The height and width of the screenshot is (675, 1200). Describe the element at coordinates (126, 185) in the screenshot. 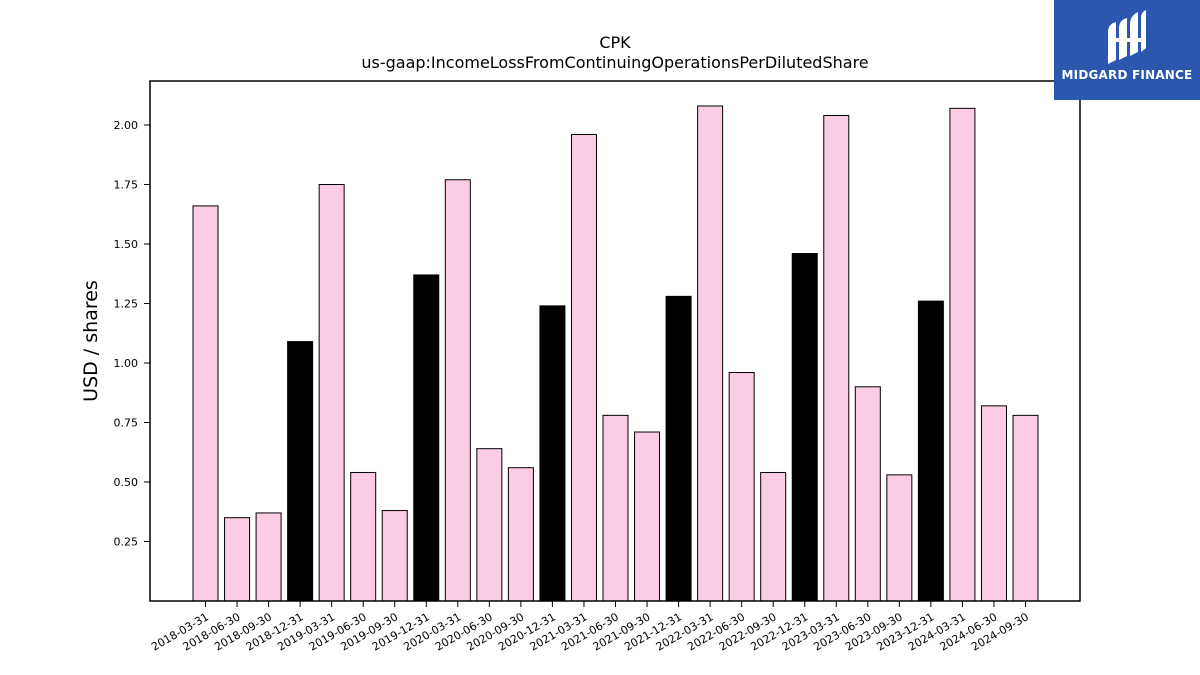

I see `y-tick-label: 1.75` at that location.